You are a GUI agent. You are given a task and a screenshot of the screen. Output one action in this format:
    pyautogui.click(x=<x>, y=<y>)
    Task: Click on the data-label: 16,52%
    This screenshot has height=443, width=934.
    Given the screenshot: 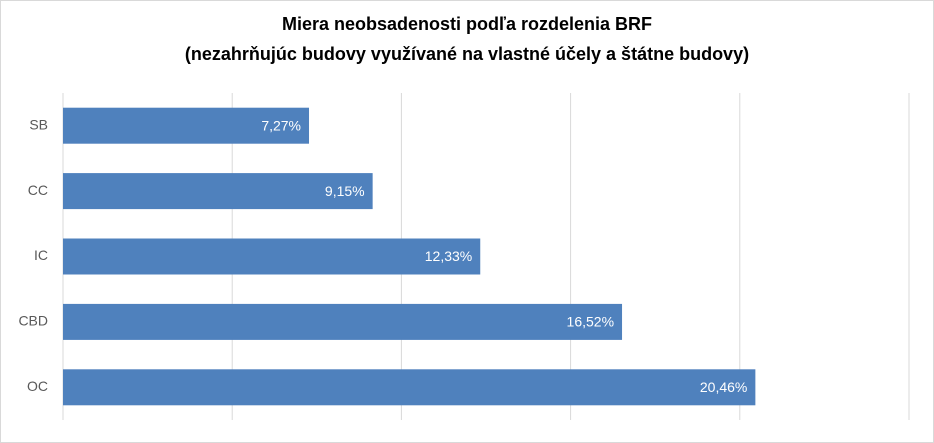 What is the action you would take?
    pyautogui.click(x=590, y=322)
    